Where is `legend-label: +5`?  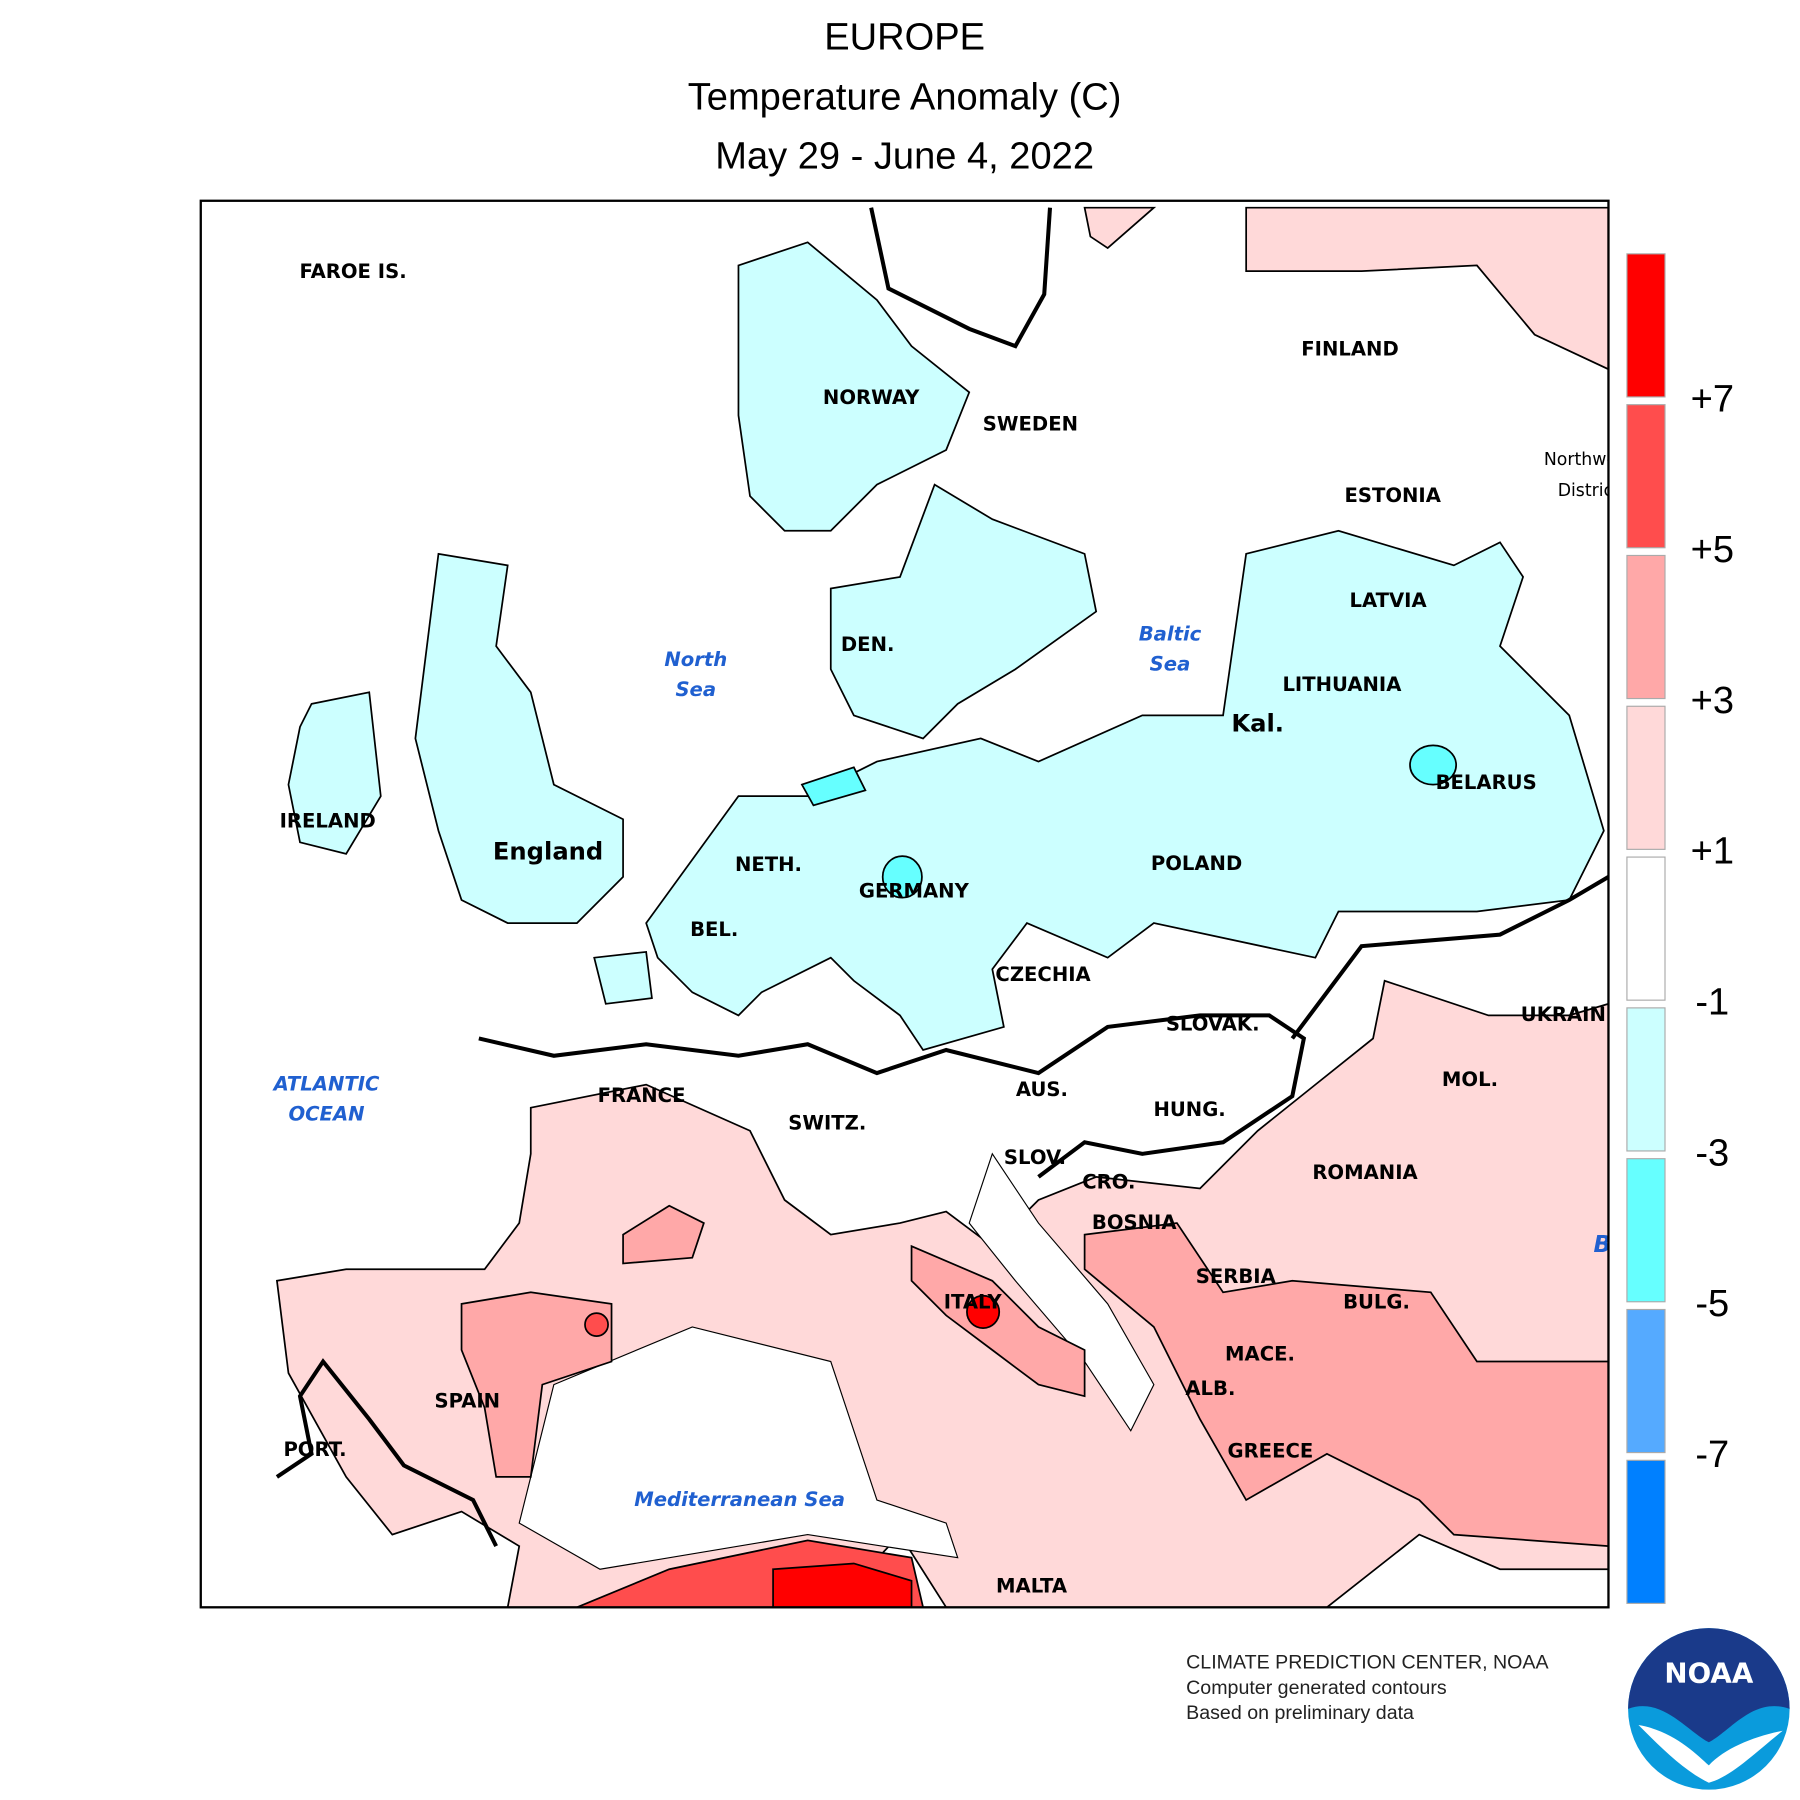
legend-label: +5 is located at coordinates (1712, 550).